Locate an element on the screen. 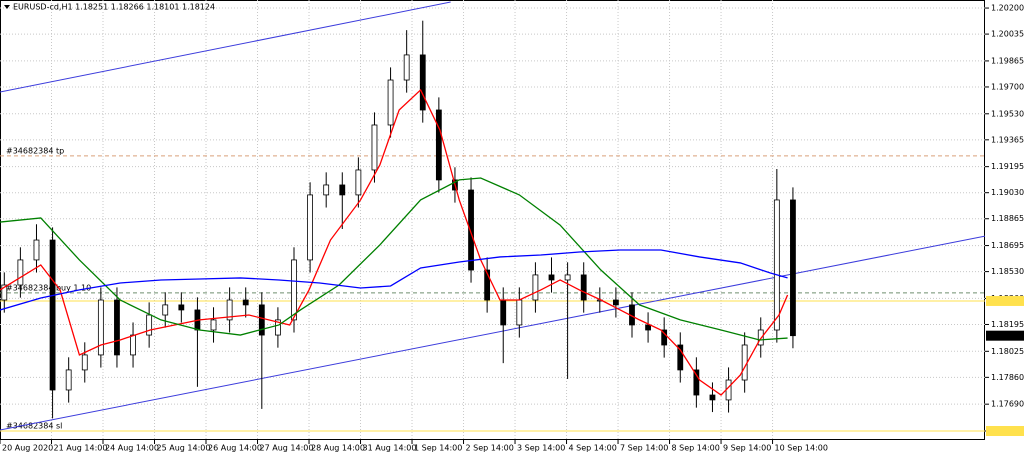  y-tick-label: 1.19030 is located at coordinates (1007, 192).